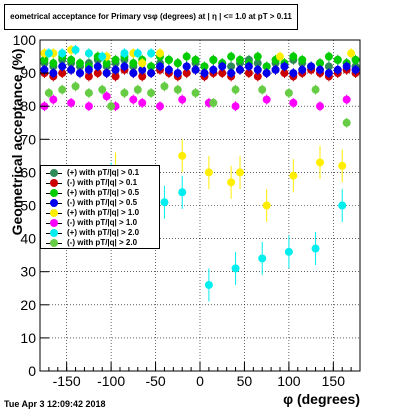  Describe the element at coordinates (28, 139) in the screenshot. I see `y-tick-label: 70` at that location.